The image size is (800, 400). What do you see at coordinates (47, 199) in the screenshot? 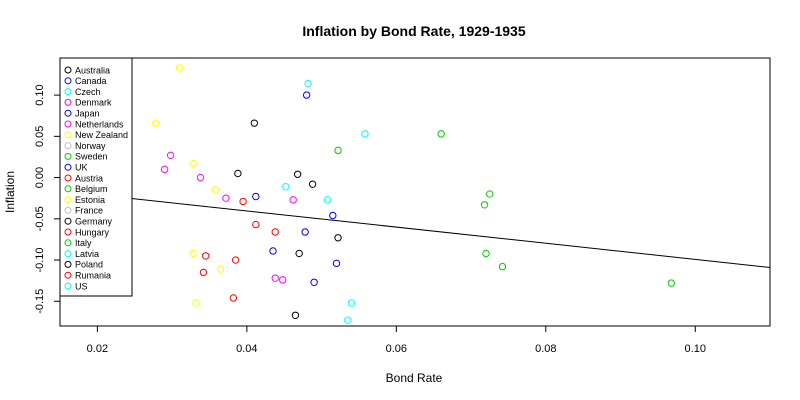
I see `y-axis: -0.15 -0.10 -0.05 0.00 0.05 0.10` at bounding box center [47, 199].